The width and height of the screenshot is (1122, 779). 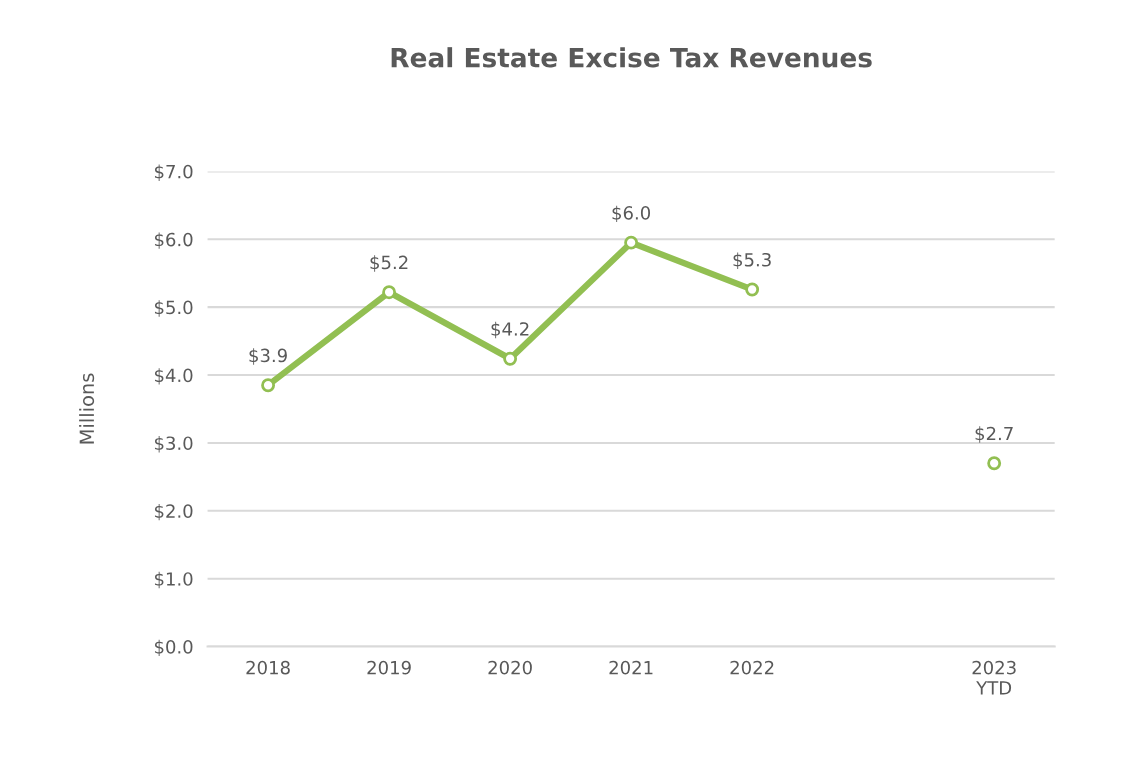 I want to click on y-tick-label: $0.0, so click(x=173, y=648).